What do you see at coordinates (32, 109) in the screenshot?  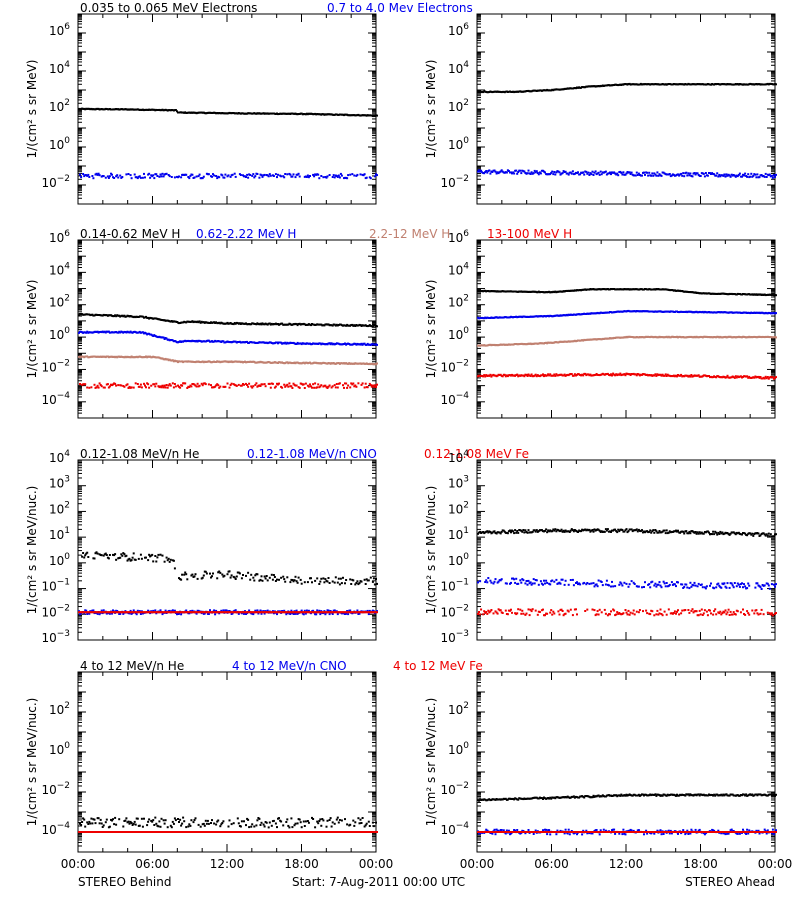 I see `y-axis-label: 1/(cm² s sr MeV)` at bounding box center [32, 109].